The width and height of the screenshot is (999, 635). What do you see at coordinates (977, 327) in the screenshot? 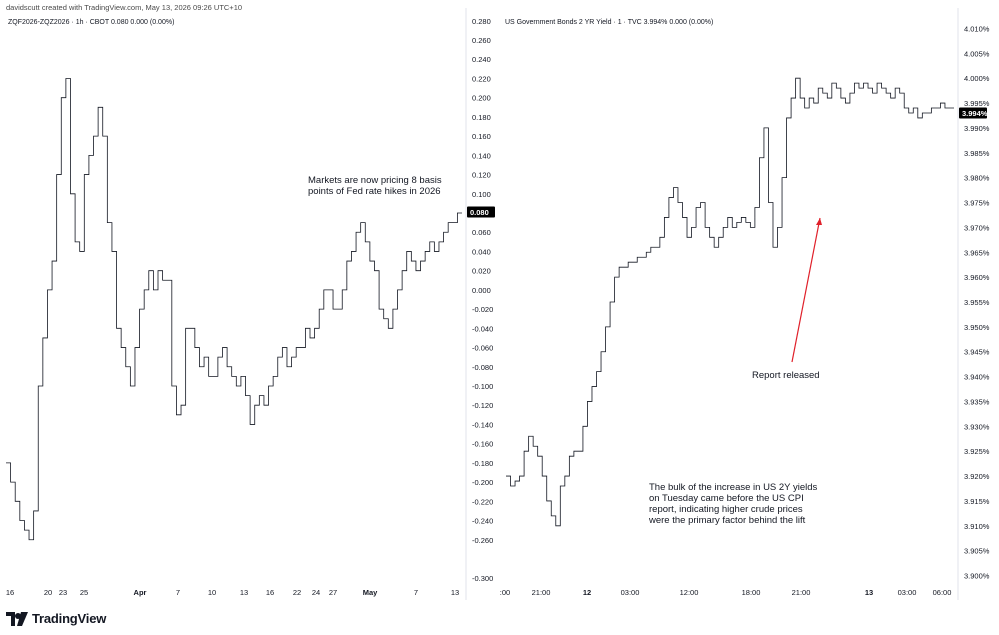
I see `y-tick-label: 3.950%` at bounding box center [977, 327].